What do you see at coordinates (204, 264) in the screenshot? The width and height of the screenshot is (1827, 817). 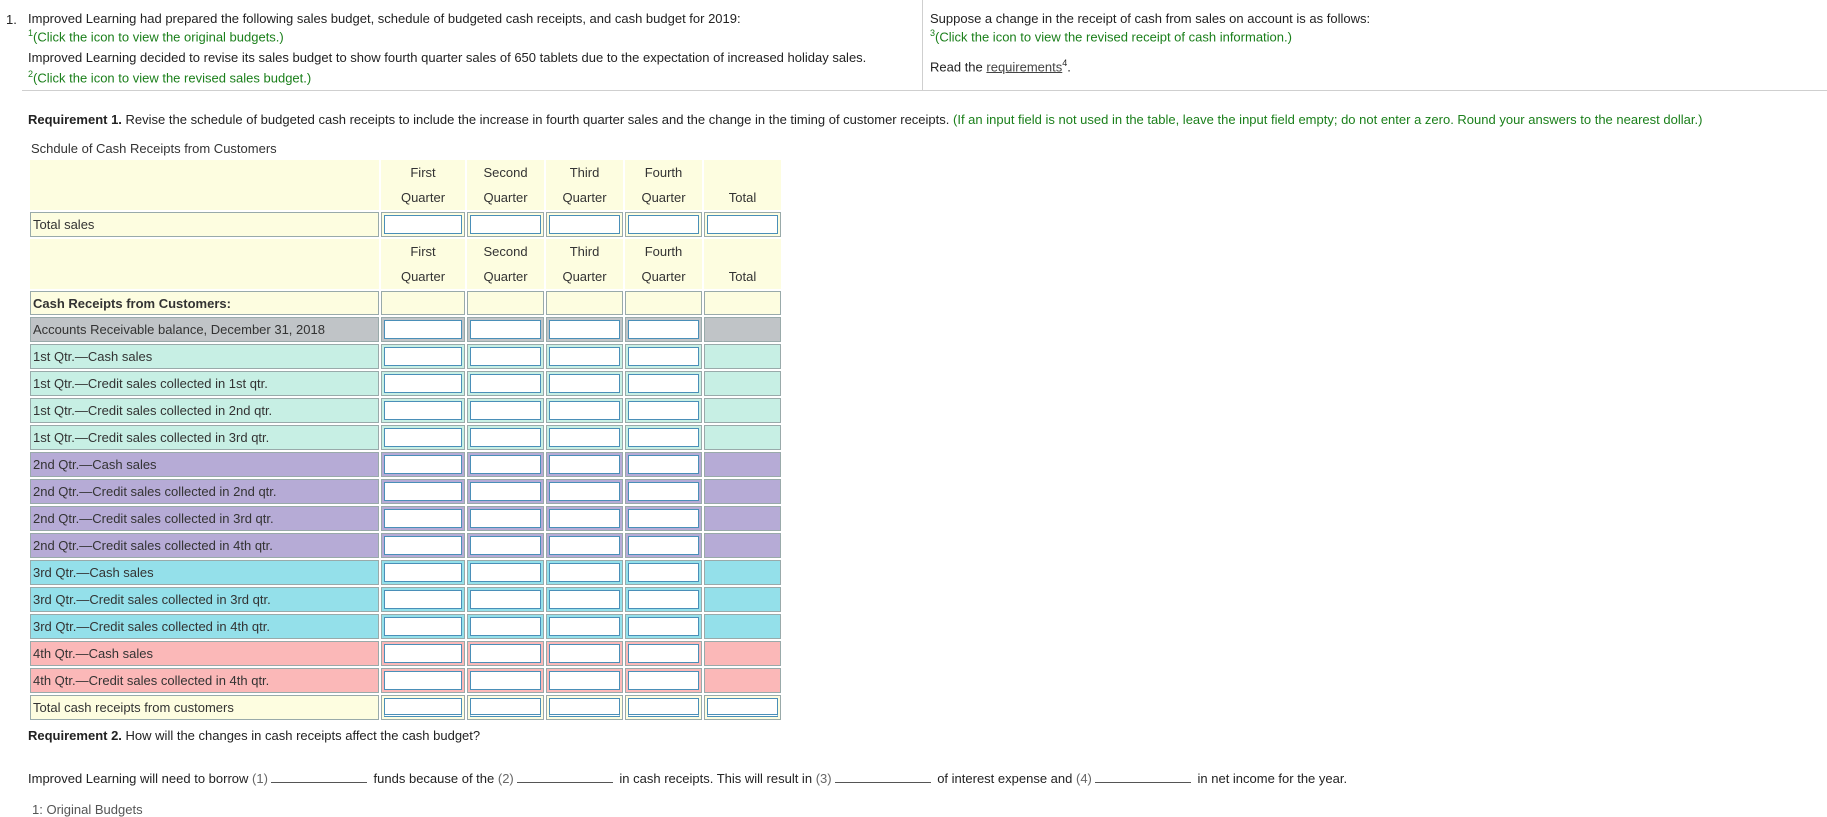 I see `header-label-cell` at bounding box center [204, 264].